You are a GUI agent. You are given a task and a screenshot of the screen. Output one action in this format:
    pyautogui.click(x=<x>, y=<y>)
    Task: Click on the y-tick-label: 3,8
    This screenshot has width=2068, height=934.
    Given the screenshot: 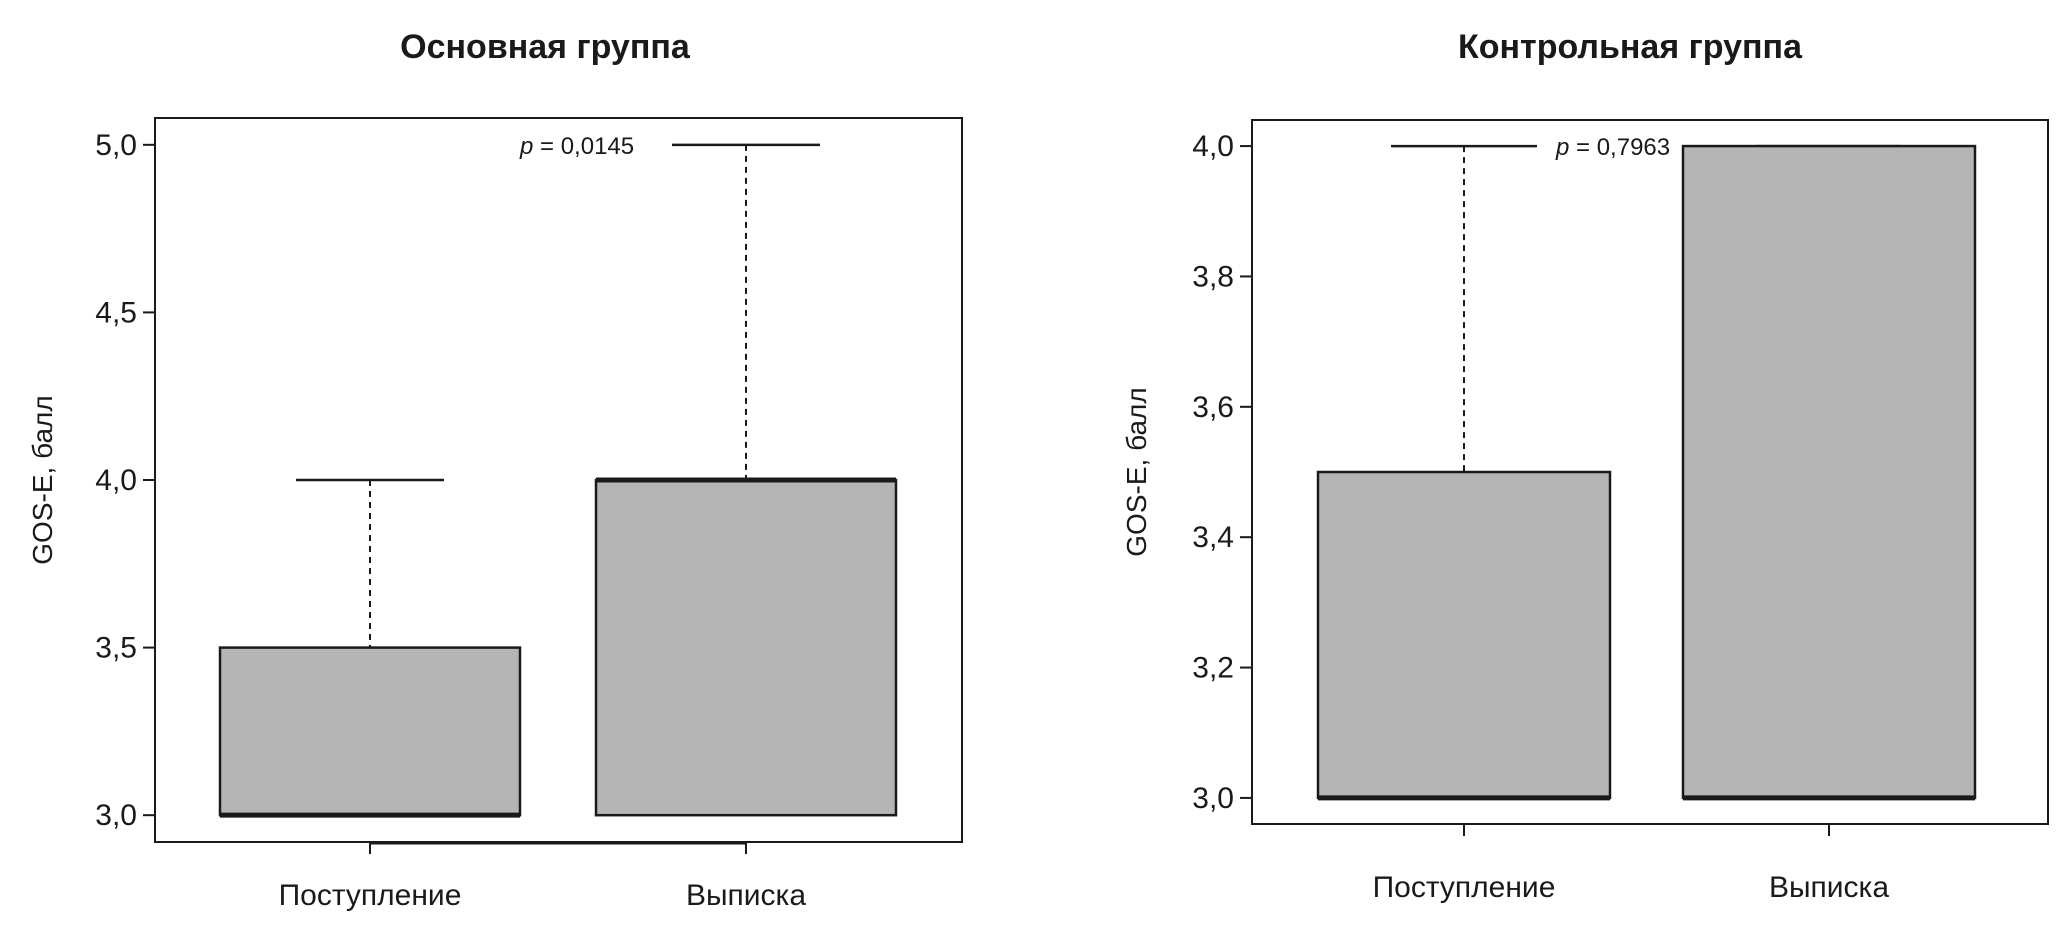 What is the action you would take?
    pyautogui.click(x=1213, y=276)
    